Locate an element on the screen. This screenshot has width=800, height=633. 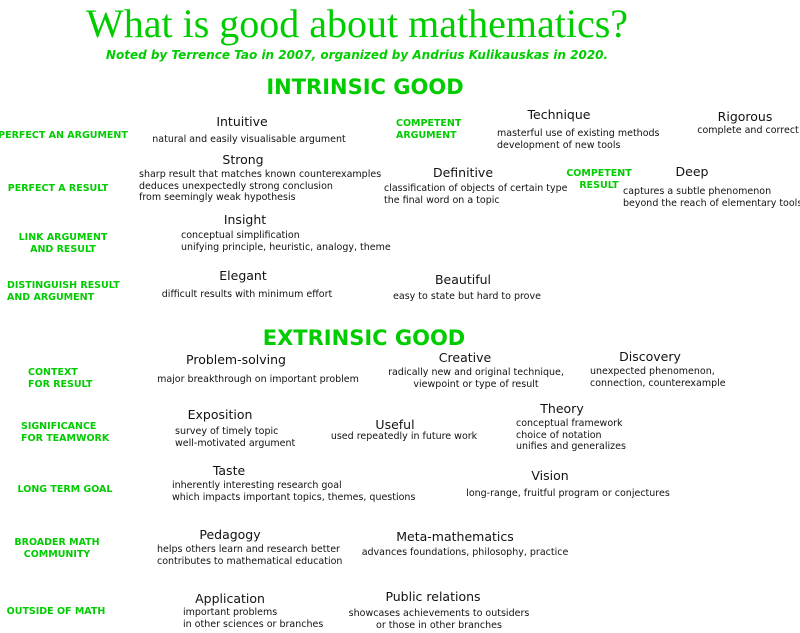
text-line: FOR TEAMWORK is located at coordinates (65, 438).